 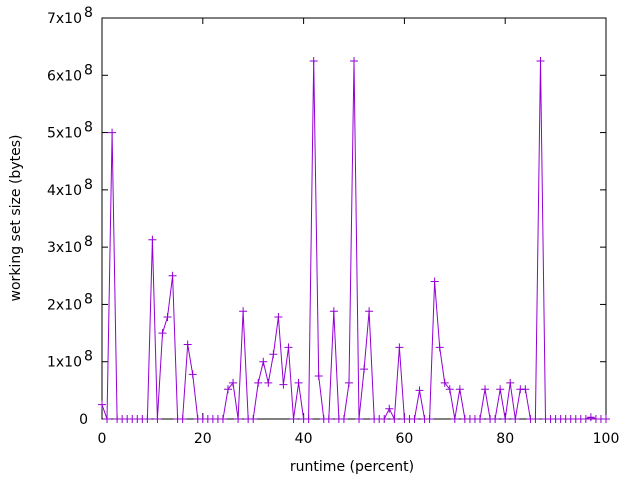 What do you see at coordinates (203, 439) in the screenshot?
I see `x-tick-label: 20` at bounding box center [203, 439].